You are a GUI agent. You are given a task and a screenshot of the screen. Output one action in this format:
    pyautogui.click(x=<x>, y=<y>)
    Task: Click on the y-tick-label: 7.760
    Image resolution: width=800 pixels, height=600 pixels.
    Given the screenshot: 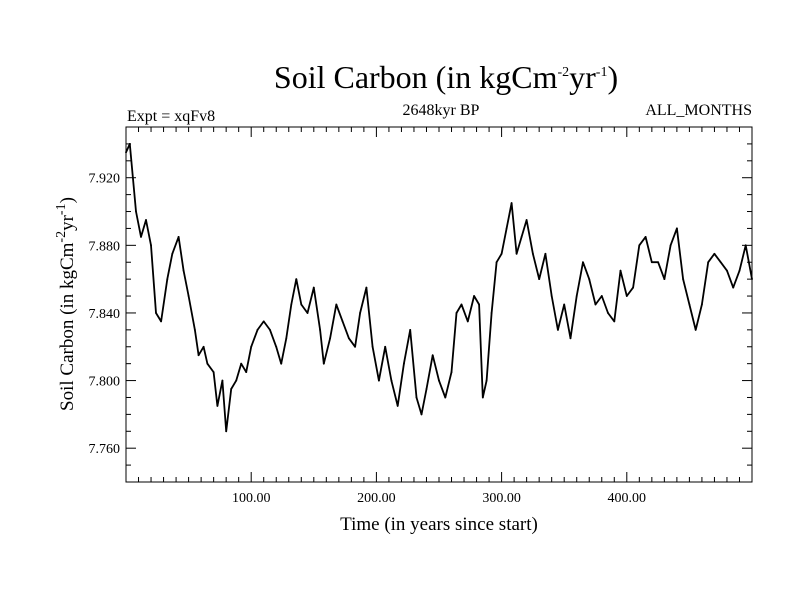 What is the action you would take?
    pyautogui.click(x=105, y=449)
    